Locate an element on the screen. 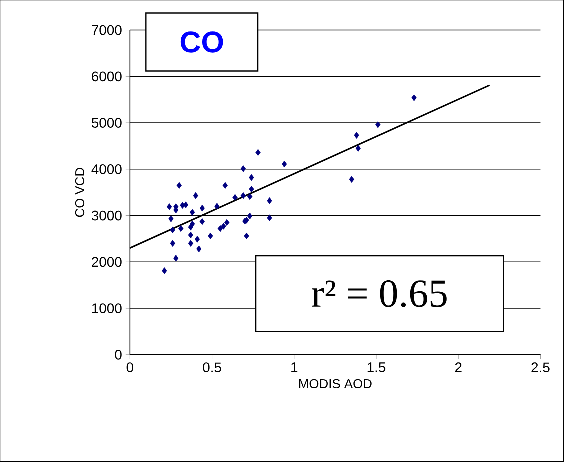 The height and width of the screenshot is (462, 564). x-axis-title: MODIS AOD is located at coordinates (335, 383).